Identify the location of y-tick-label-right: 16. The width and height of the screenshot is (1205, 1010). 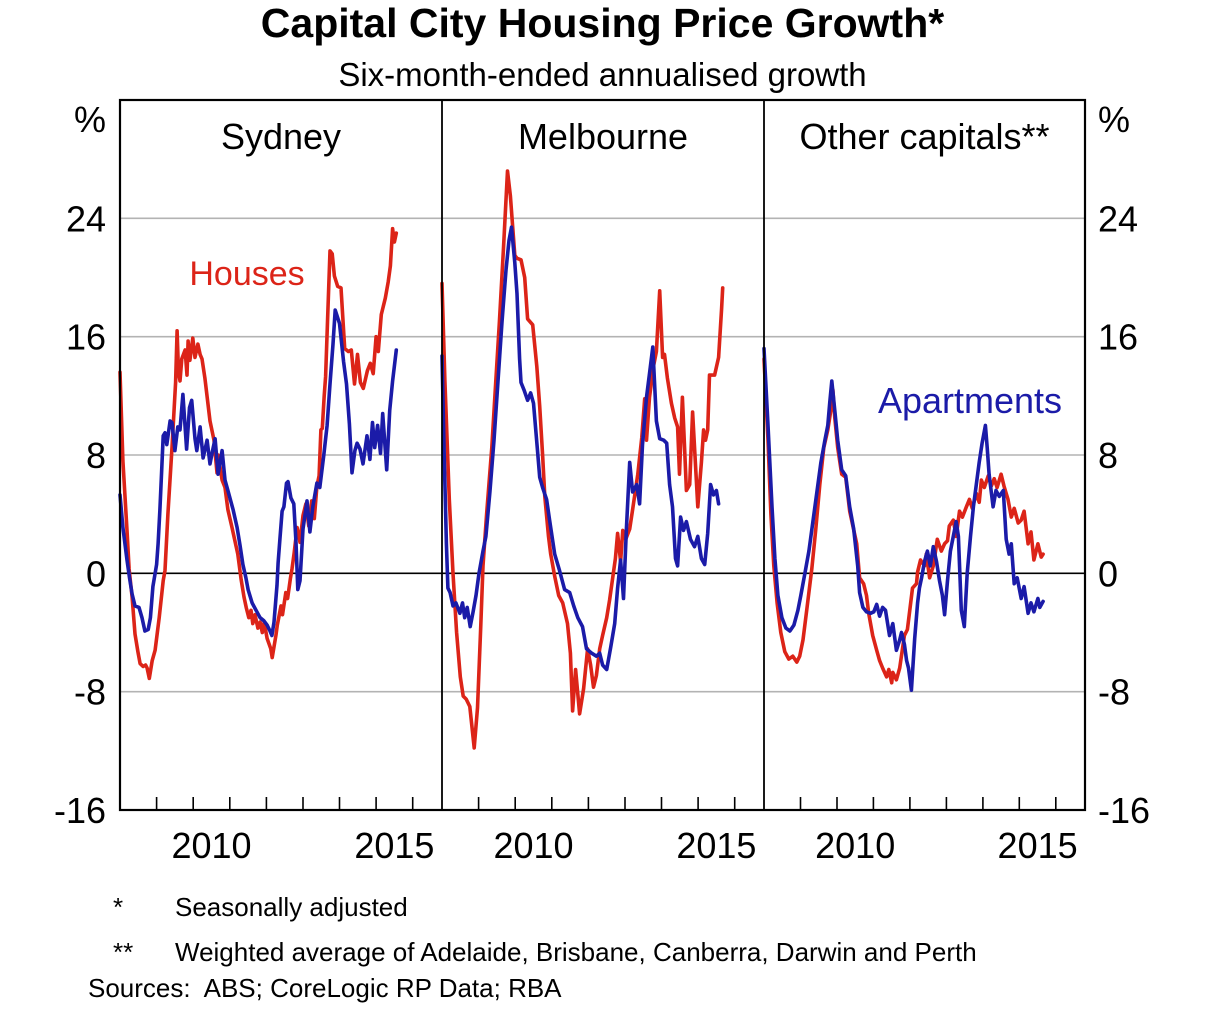
(1118, 337).